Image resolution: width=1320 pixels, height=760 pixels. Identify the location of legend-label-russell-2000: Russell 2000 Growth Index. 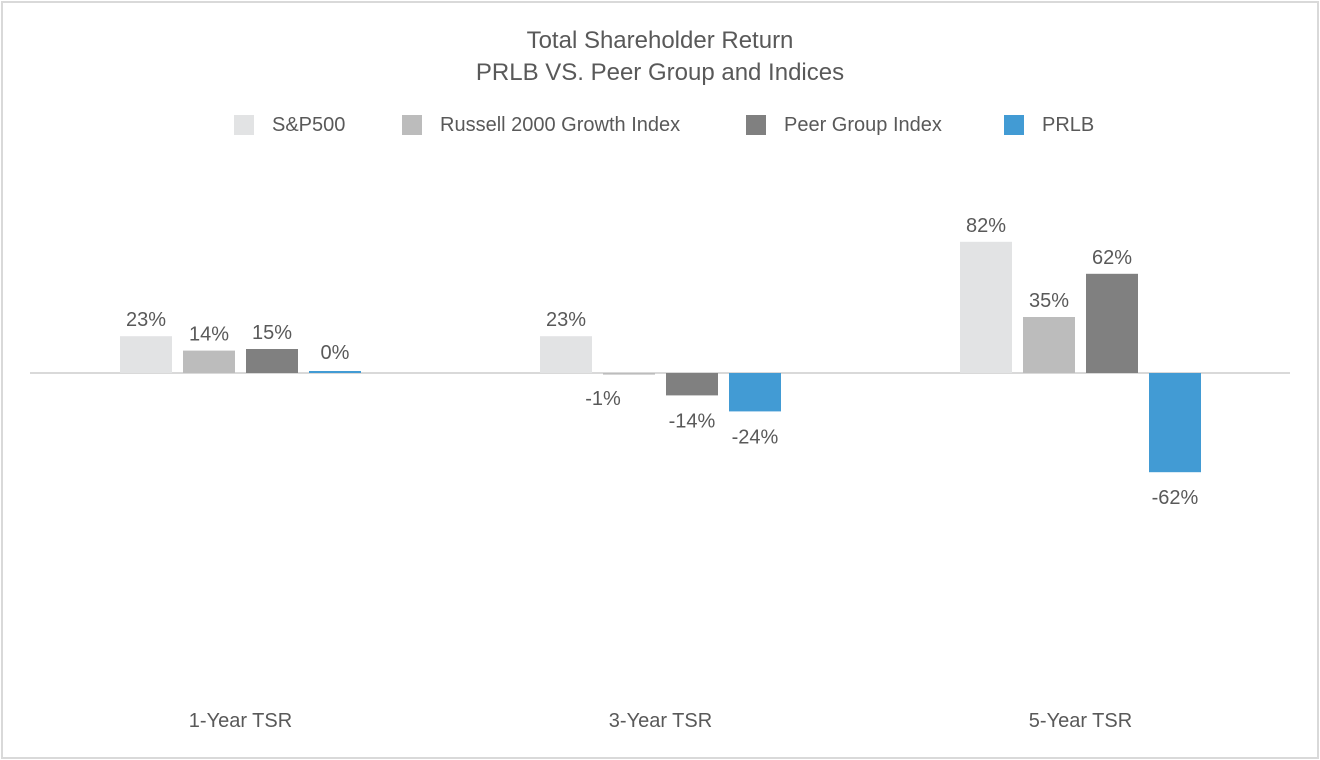
(560, 124).